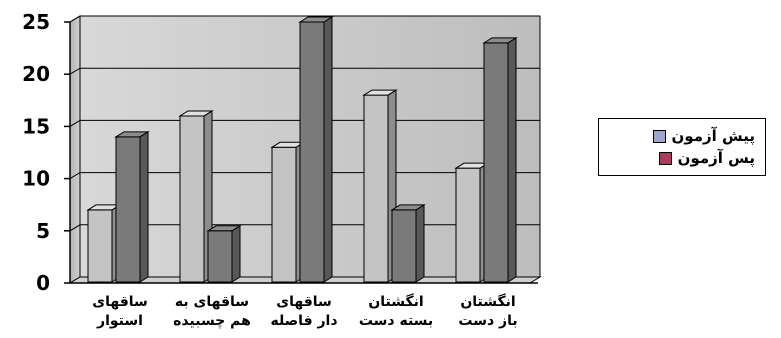  I want to click on legend-item-pre-test: پیش آزمون, so click(677, 136).